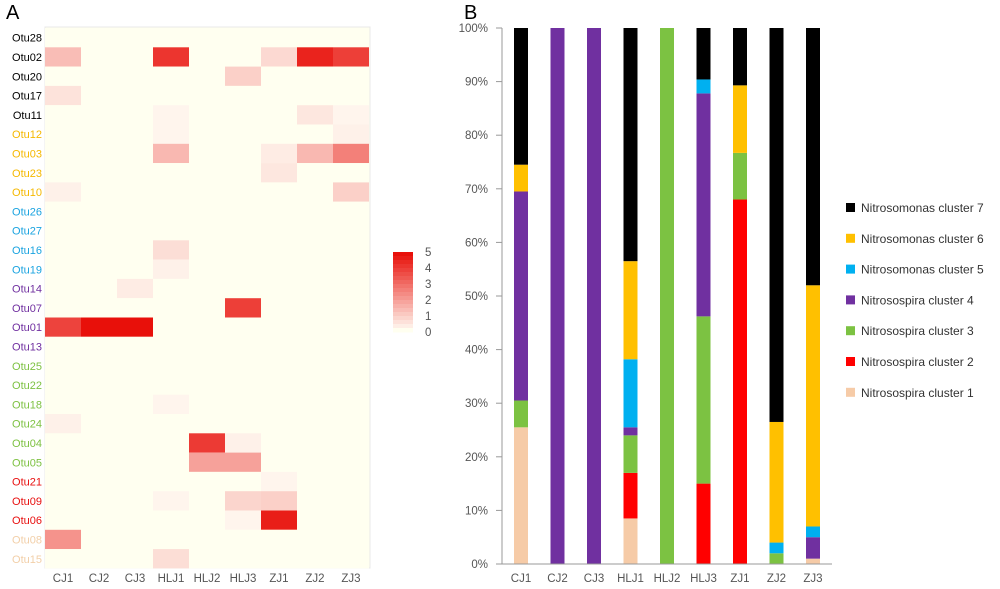 Image resolution: width=1000 pixels, height=589 pixels. I want to click on heatmap-row-label: Otu06, so click(27, 521).